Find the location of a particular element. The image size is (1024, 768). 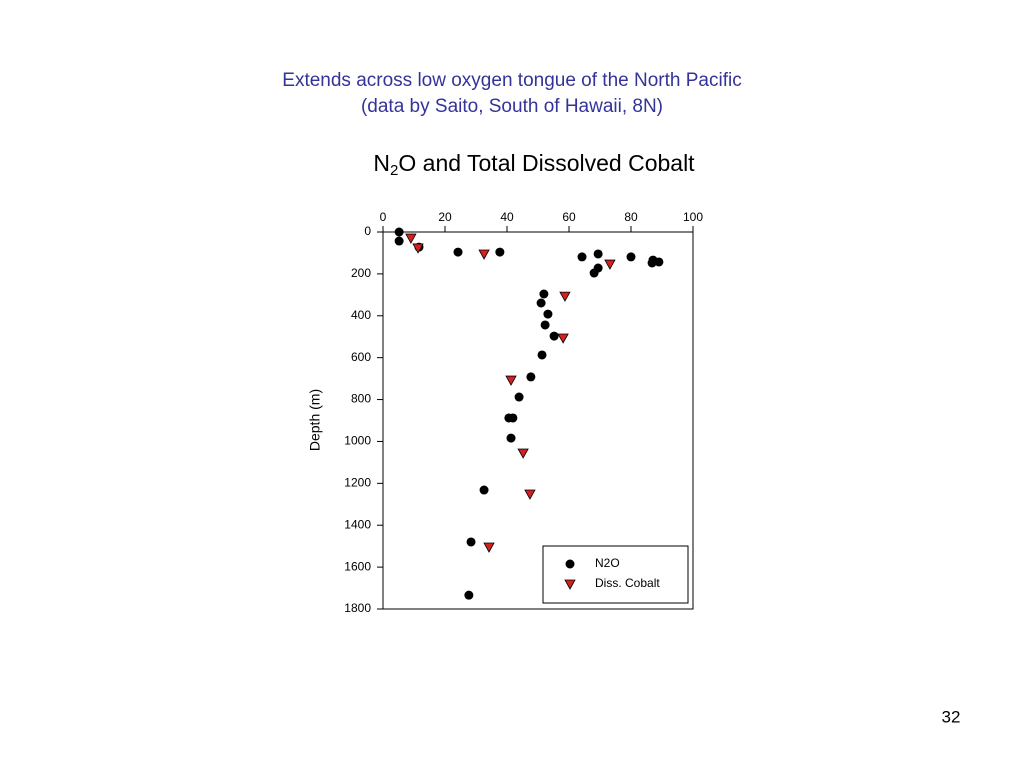

y-tick-label: 1400 is located at coordinates (357, 524).